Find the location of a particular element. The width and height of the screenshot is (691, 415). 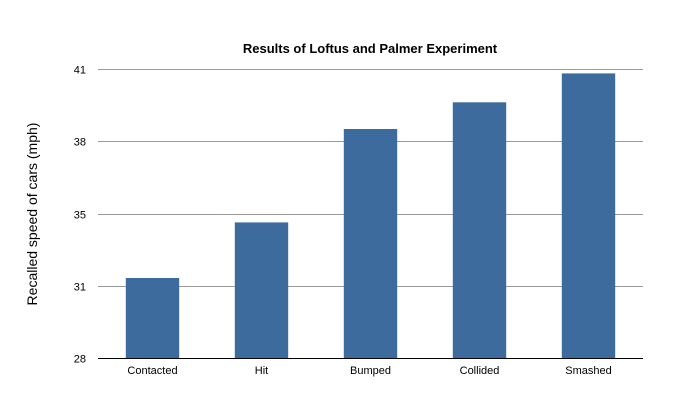

x-tick-labels: Contacted Hit Bumped Collided Smashed is located at coordinates (369, 371).